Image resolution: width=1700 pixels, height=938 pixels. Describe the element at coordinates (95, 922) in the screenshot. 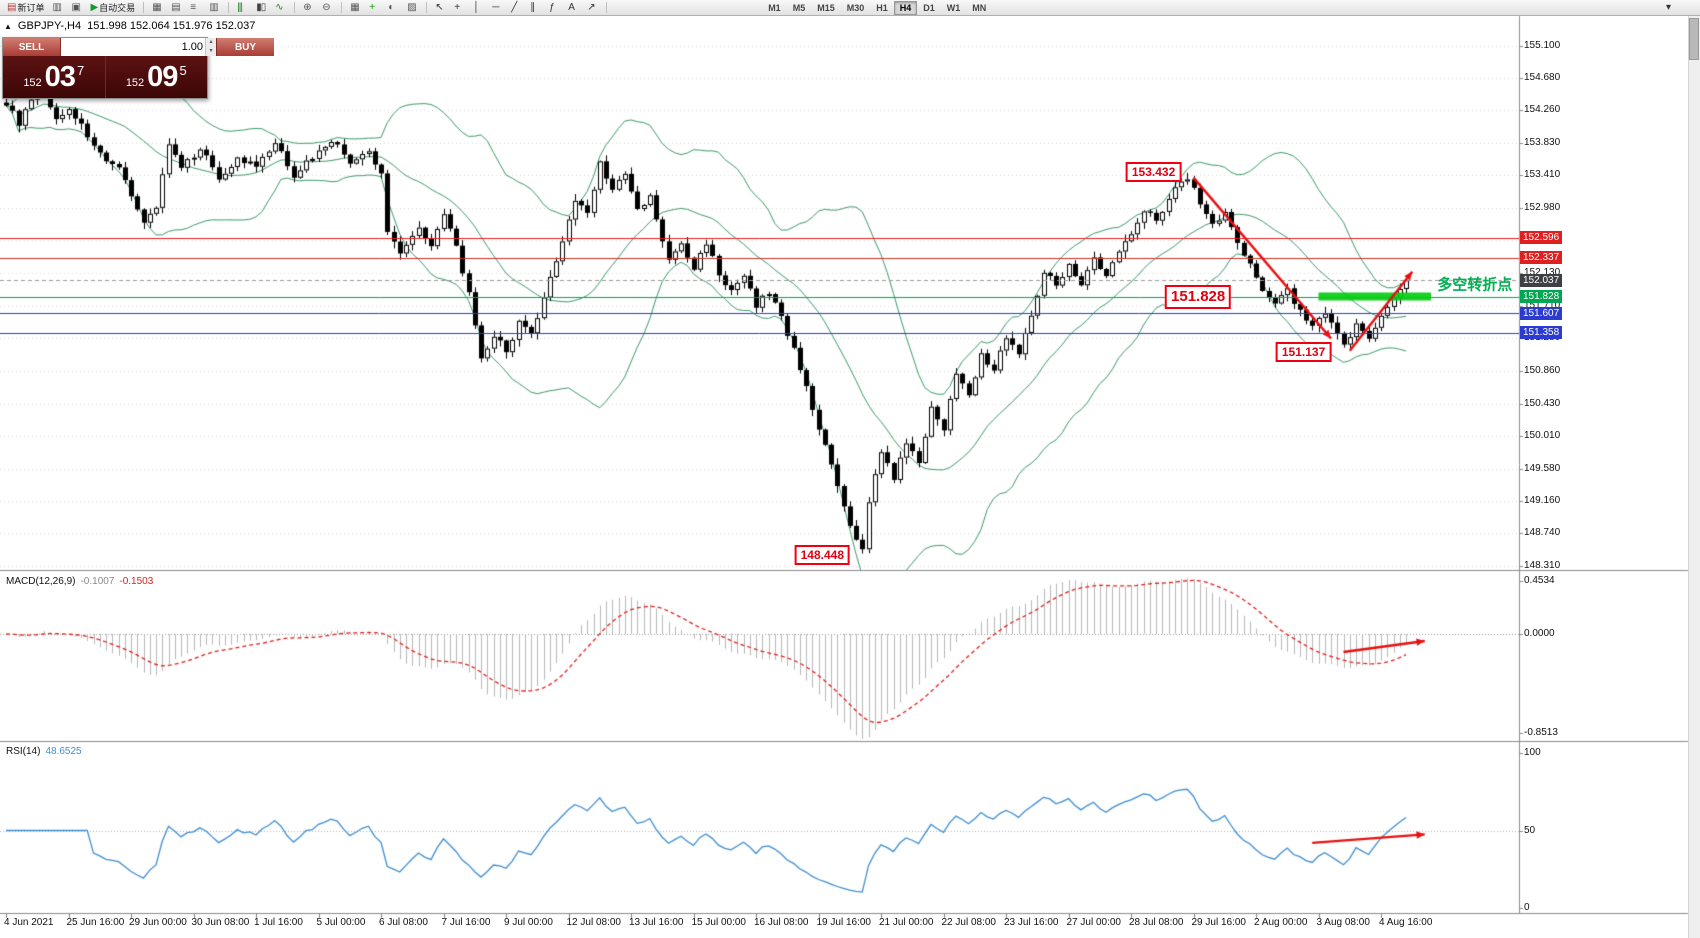

I see `time-axis-label: 25 Jun 16:00` at that location.